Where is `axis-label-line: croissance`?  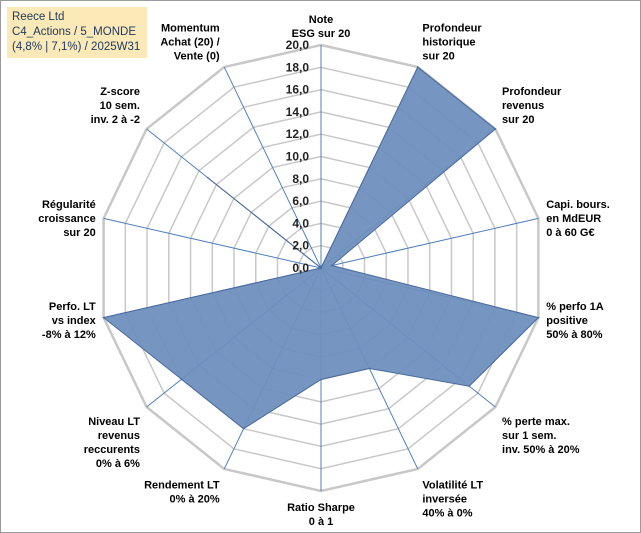
axis-label-line: croissance is located at coordinates (66, 219).